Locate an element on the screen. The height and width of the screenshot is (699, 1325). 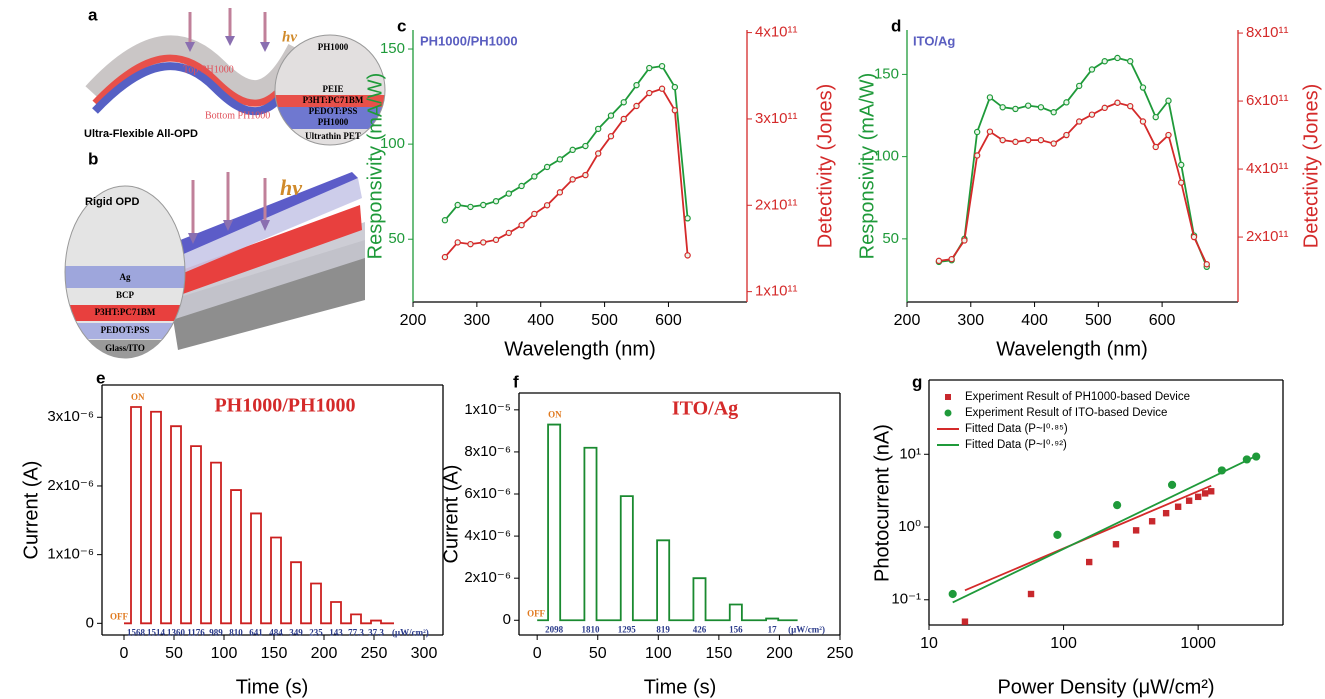
x-tick-label: 0 is located at coordinates (537, 653).